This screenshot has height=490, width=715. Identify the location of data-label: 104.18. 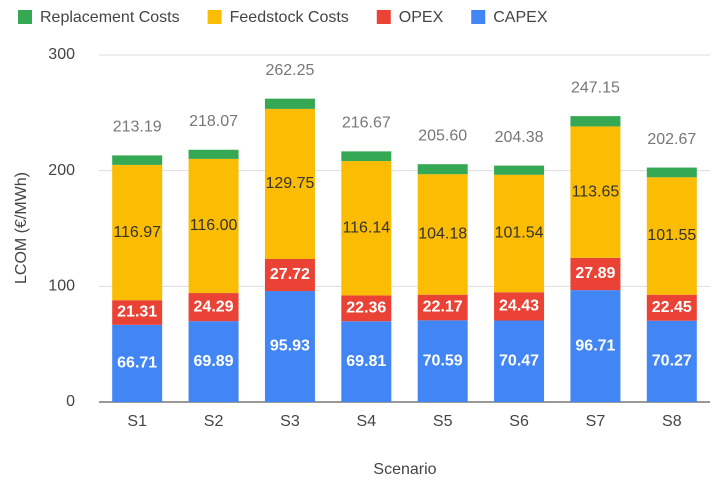
(442, 234).